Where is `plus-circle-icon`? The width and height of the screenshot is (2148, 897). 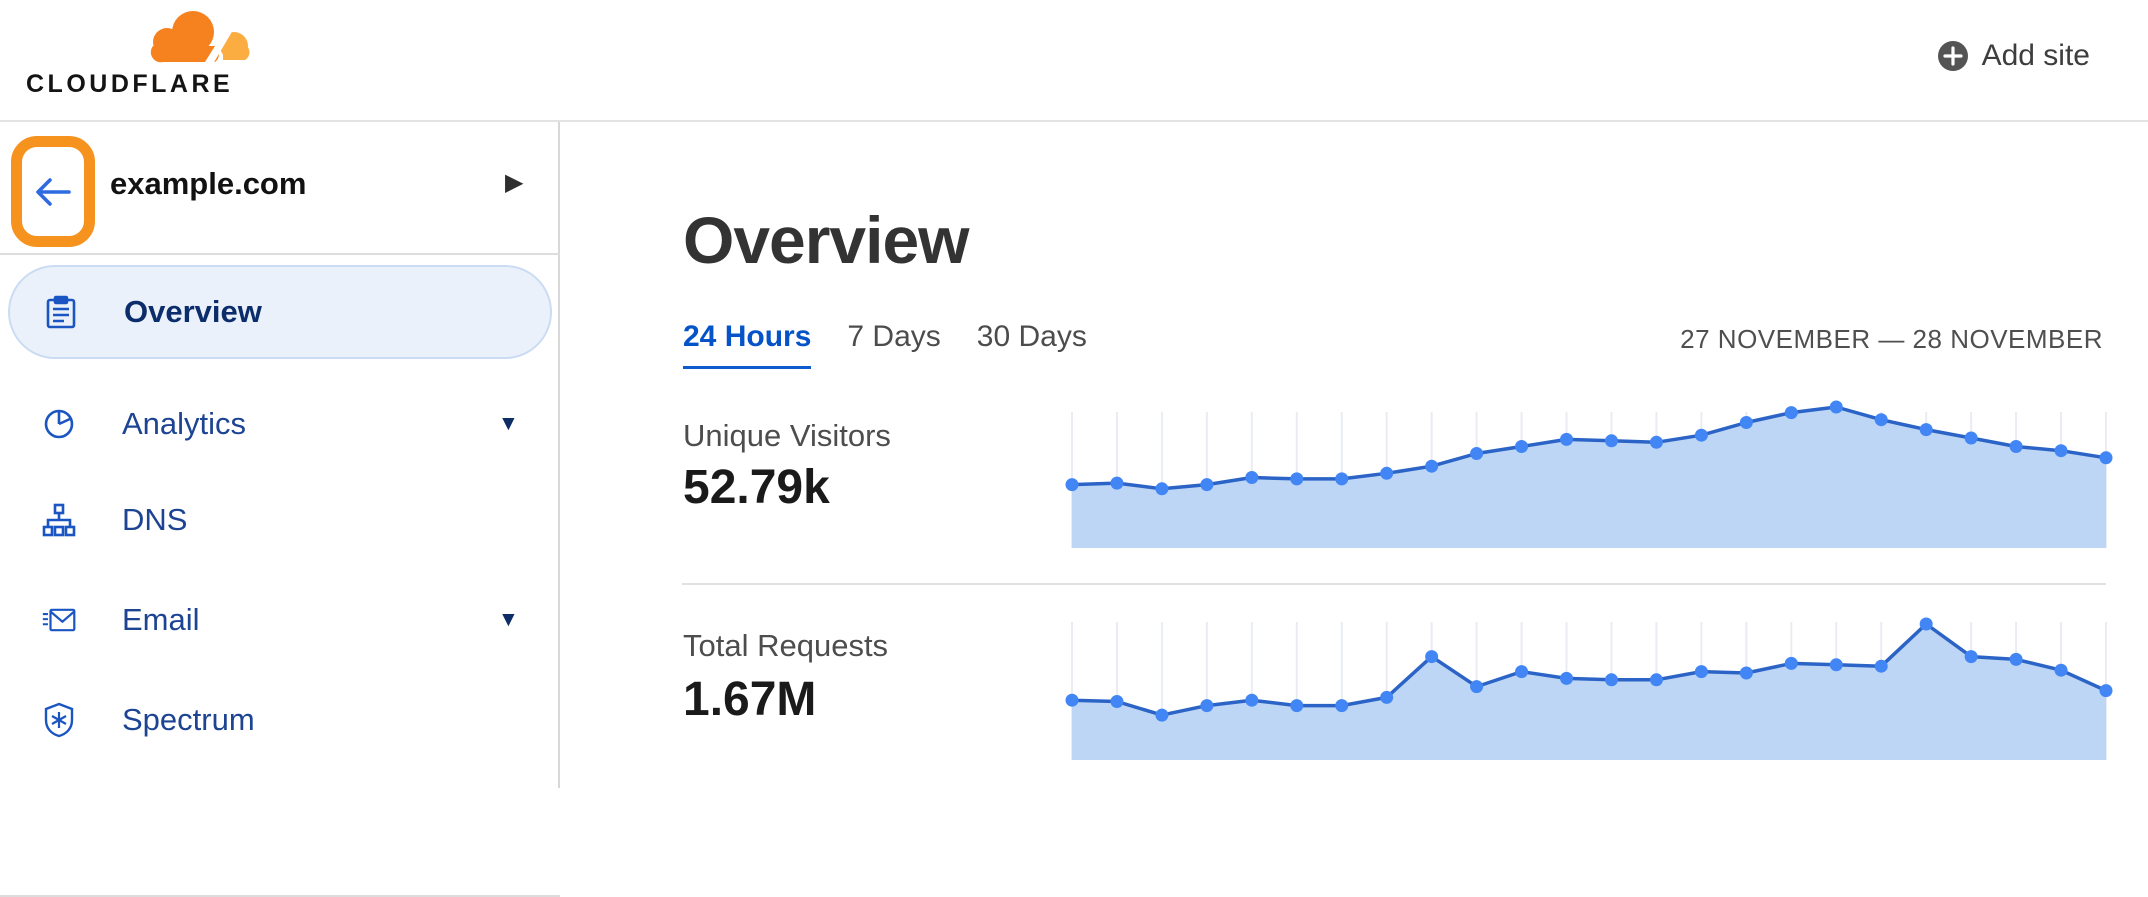 plus-circle-icon is located at coordinates (1952, 56).